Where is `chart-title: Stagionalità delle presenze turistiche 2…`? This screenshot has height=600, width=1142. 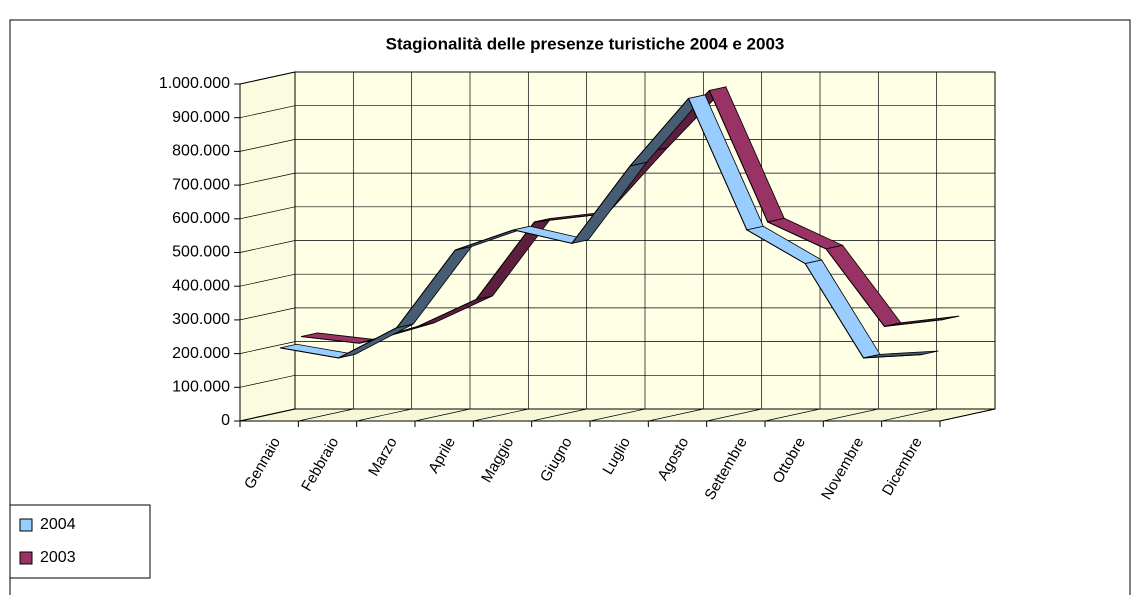
chart-title: Stagionalità delle presenze turistiche 2… is located at coordinates (585, 43).